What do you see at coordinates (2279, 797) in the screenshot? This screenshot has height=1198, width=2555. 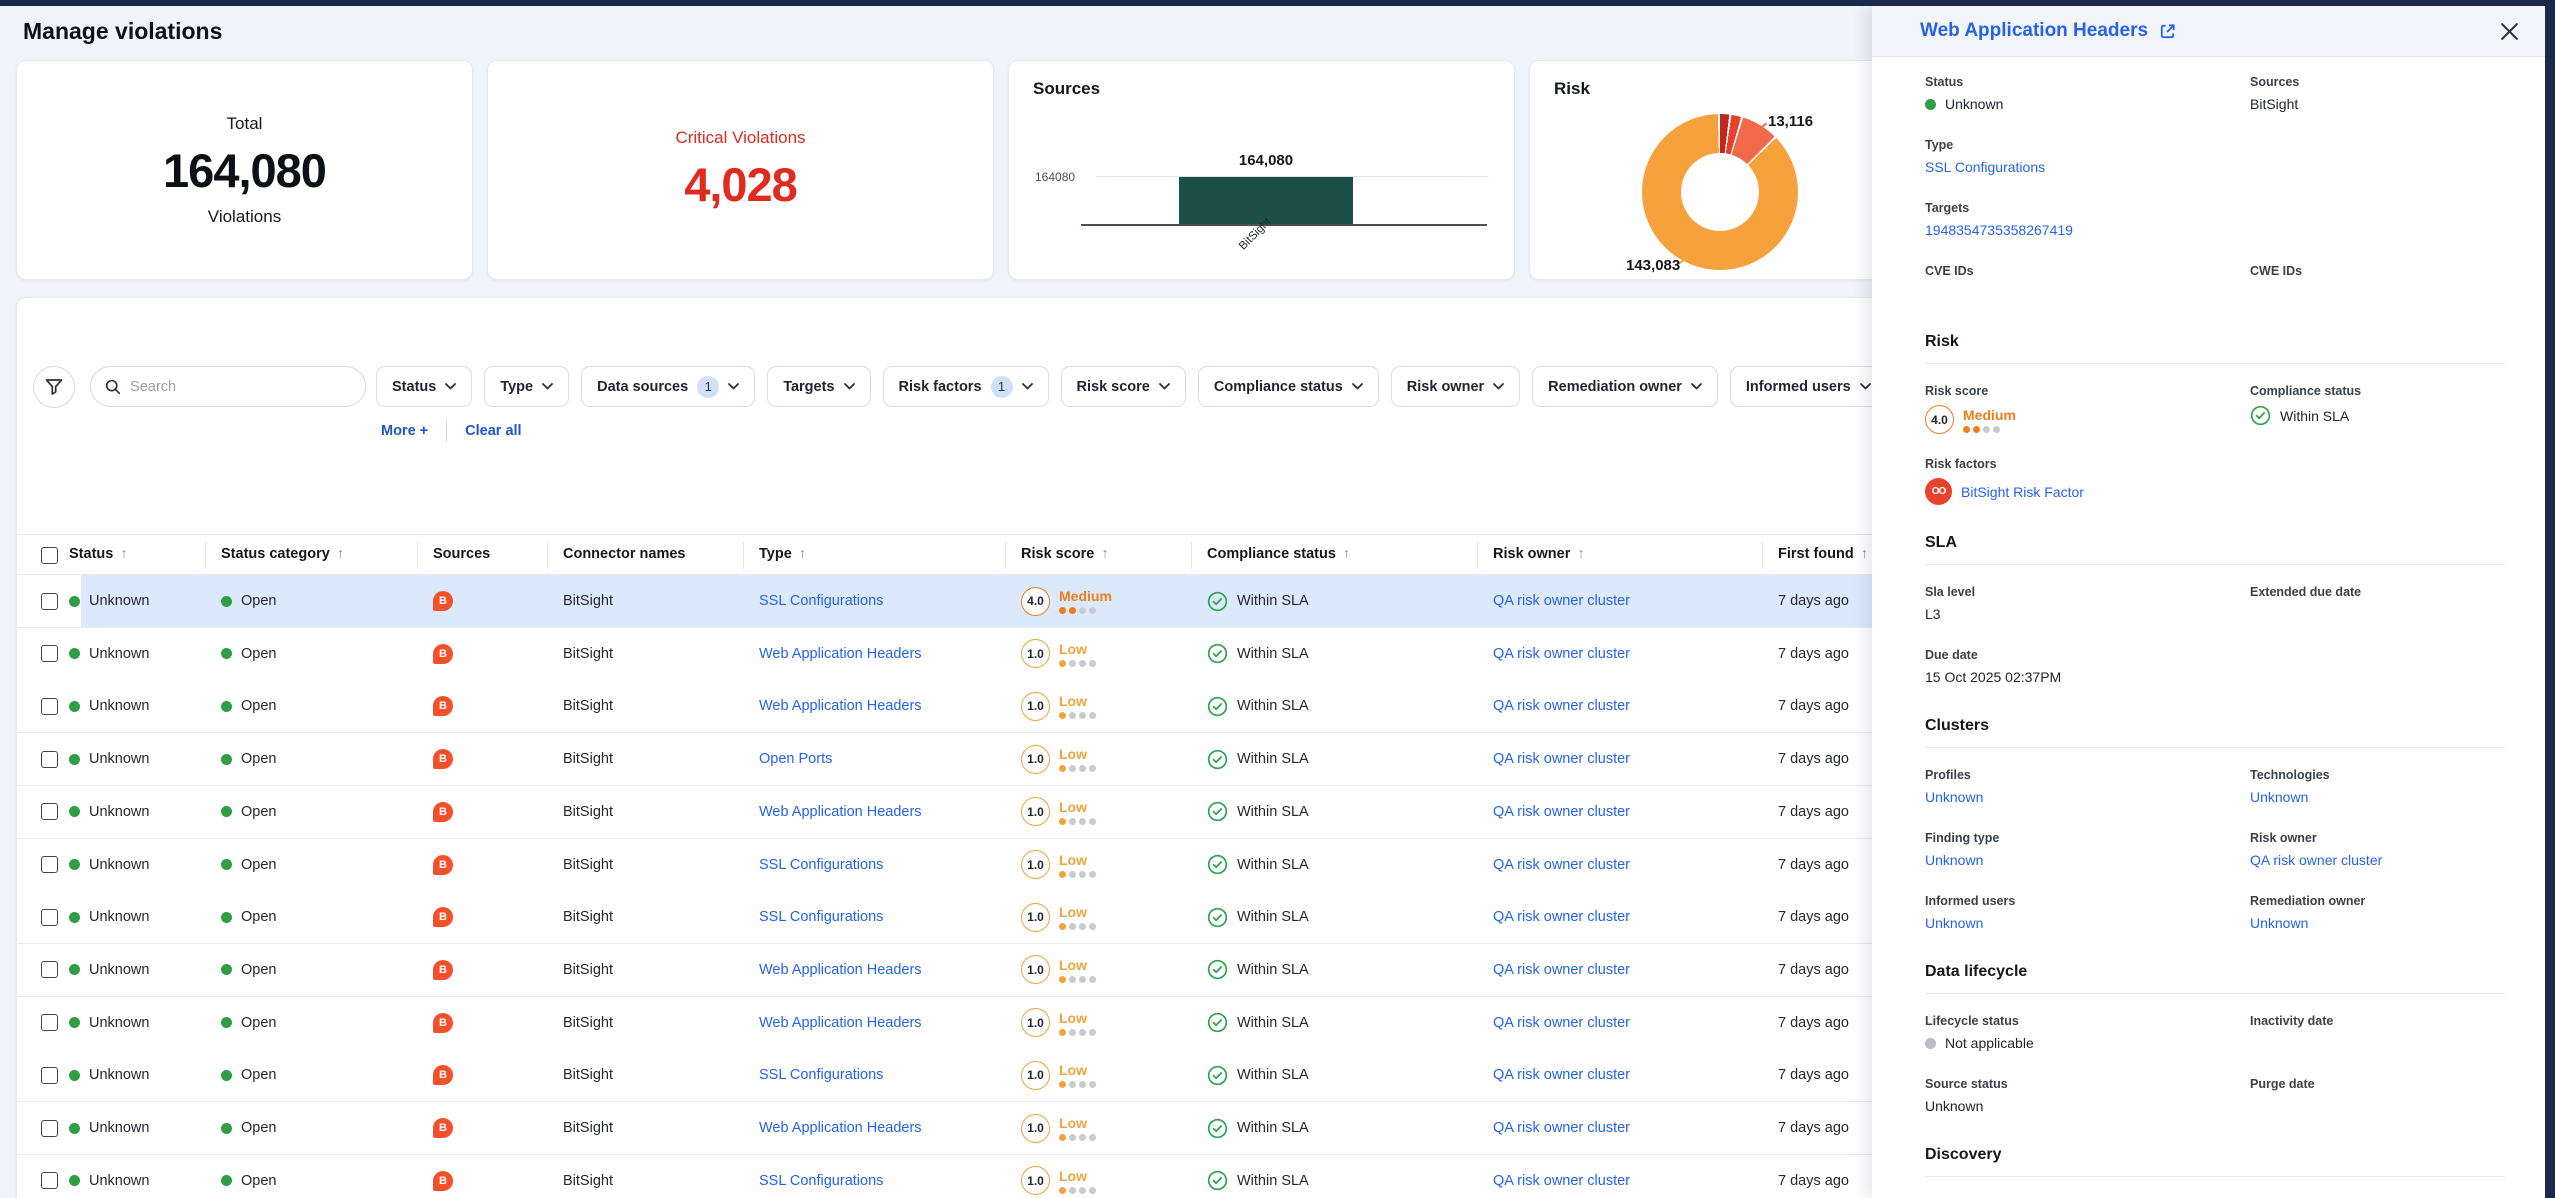 I see `technologies-link: Unknown` at bounding box center [2279, 797].